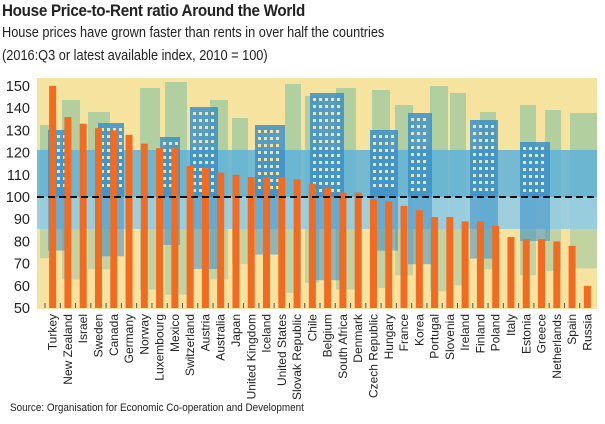 The image size is (605, 424). What do you see at coordinates (465, 264) in the screenshot?
I see `bar-ireland` at bounding box center [465, 264].